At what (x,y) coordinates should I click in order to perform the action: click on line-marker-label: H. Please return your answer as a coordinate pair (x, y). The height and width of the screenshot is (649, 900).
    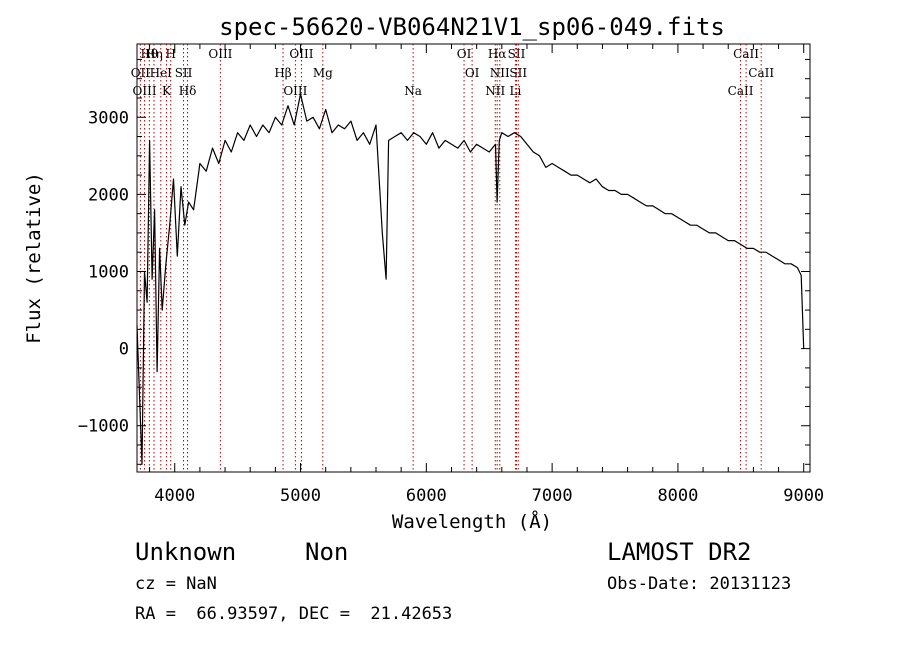
    Looking at the image, I should click on (170, 54).